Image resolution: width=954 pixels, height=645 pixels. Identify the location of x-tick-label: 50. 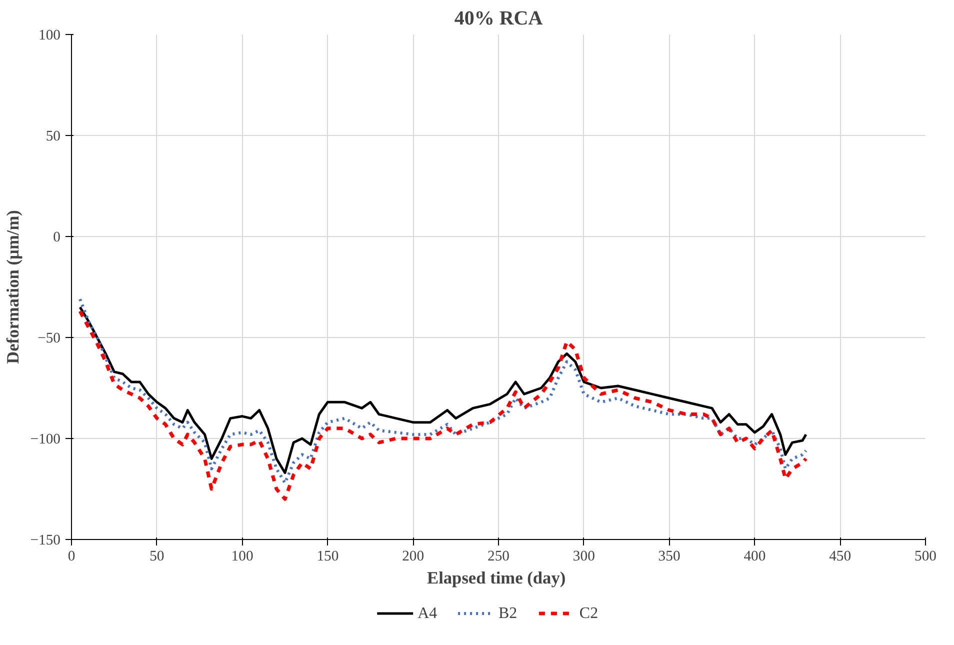
(157, 556).